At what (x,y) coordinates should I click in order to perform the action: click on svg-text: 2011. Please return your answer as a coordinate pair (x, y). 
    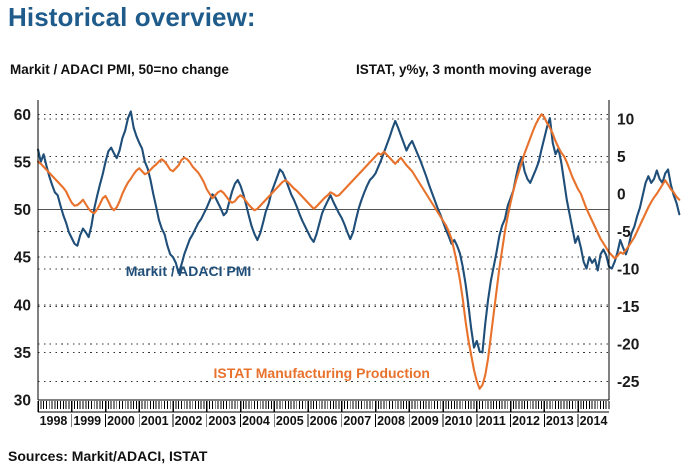
    Looking at the image, I should click on (492, 421).